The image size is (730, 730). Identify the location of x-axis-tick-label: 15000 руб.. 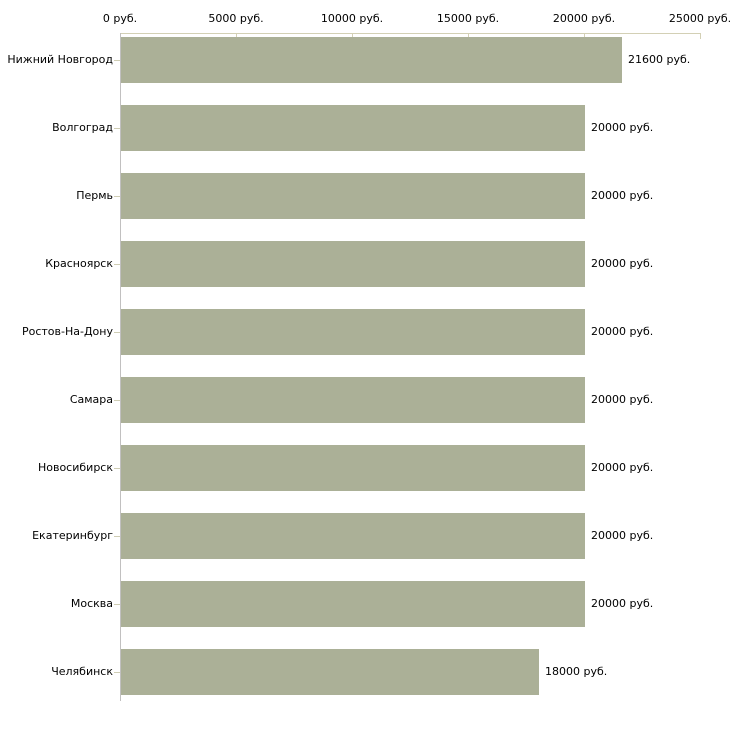
(468, 18).